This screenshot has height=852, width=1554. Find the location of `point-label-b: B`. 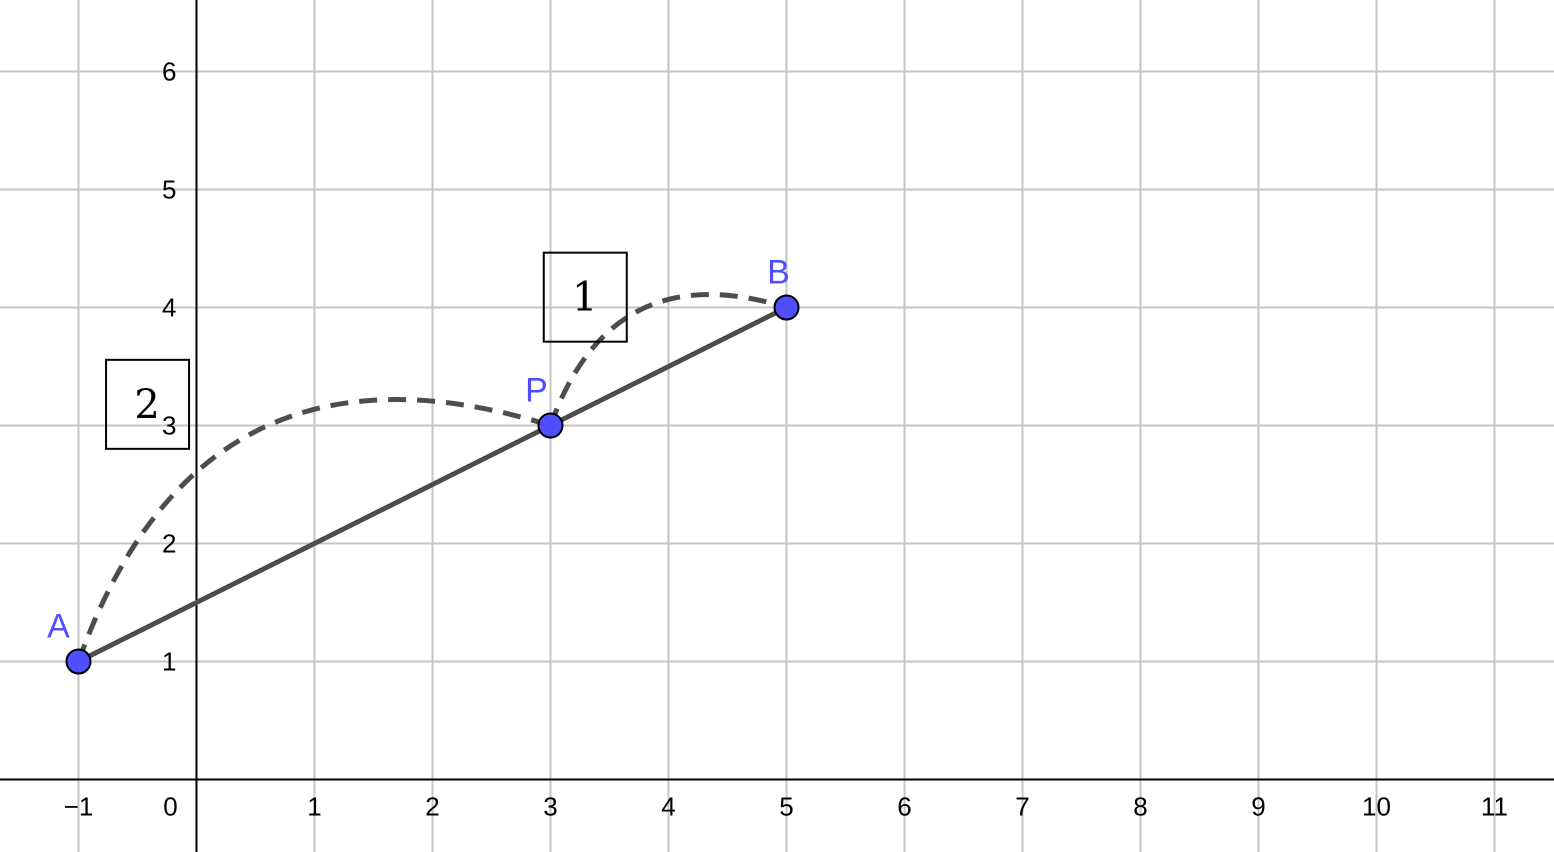

point-label-b: B is located at coordinates (778, 273).